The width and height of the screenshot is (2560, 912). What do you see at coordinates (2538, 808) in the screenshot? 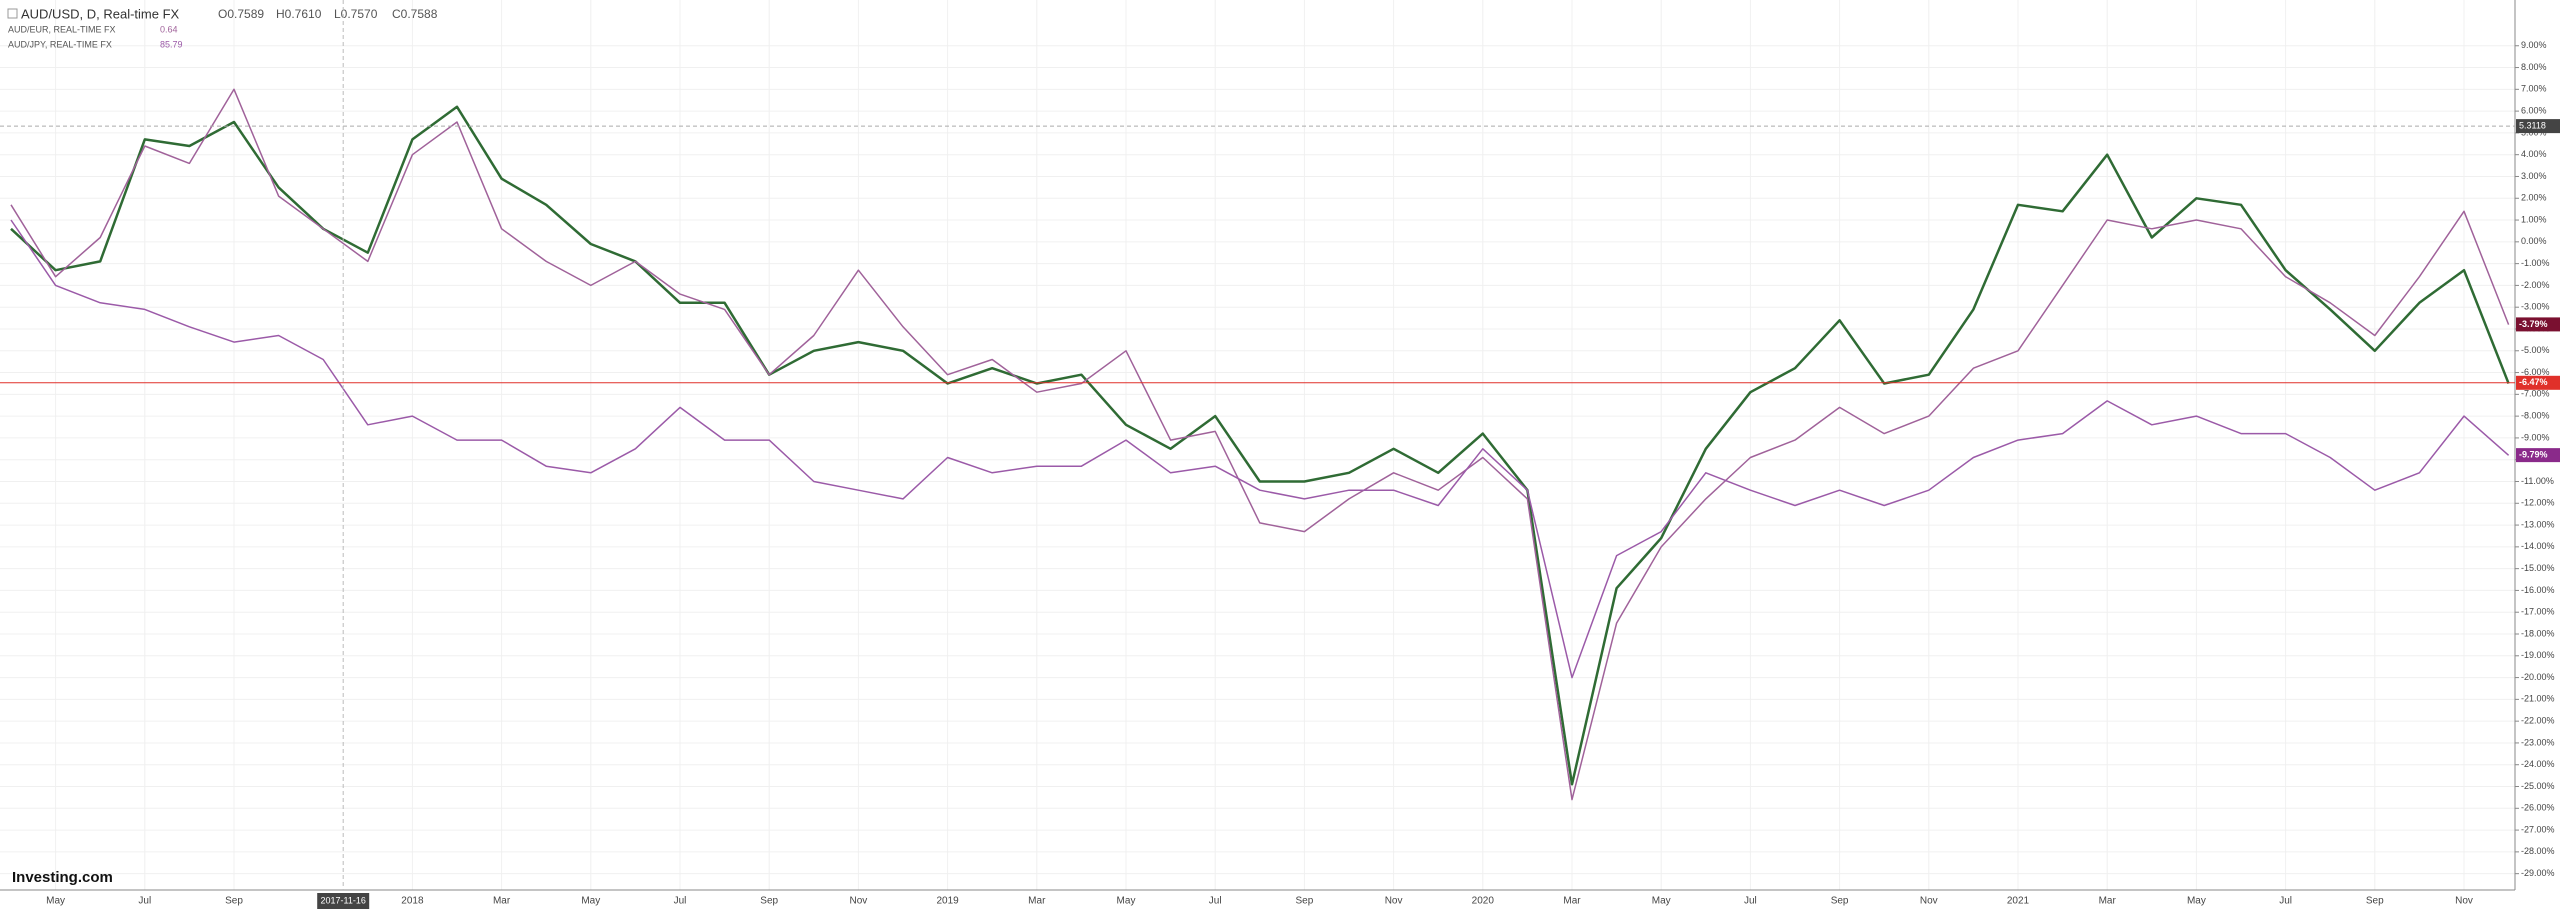
I see `y-tick-label: -26.00%` at bounding box center [2538, 808].